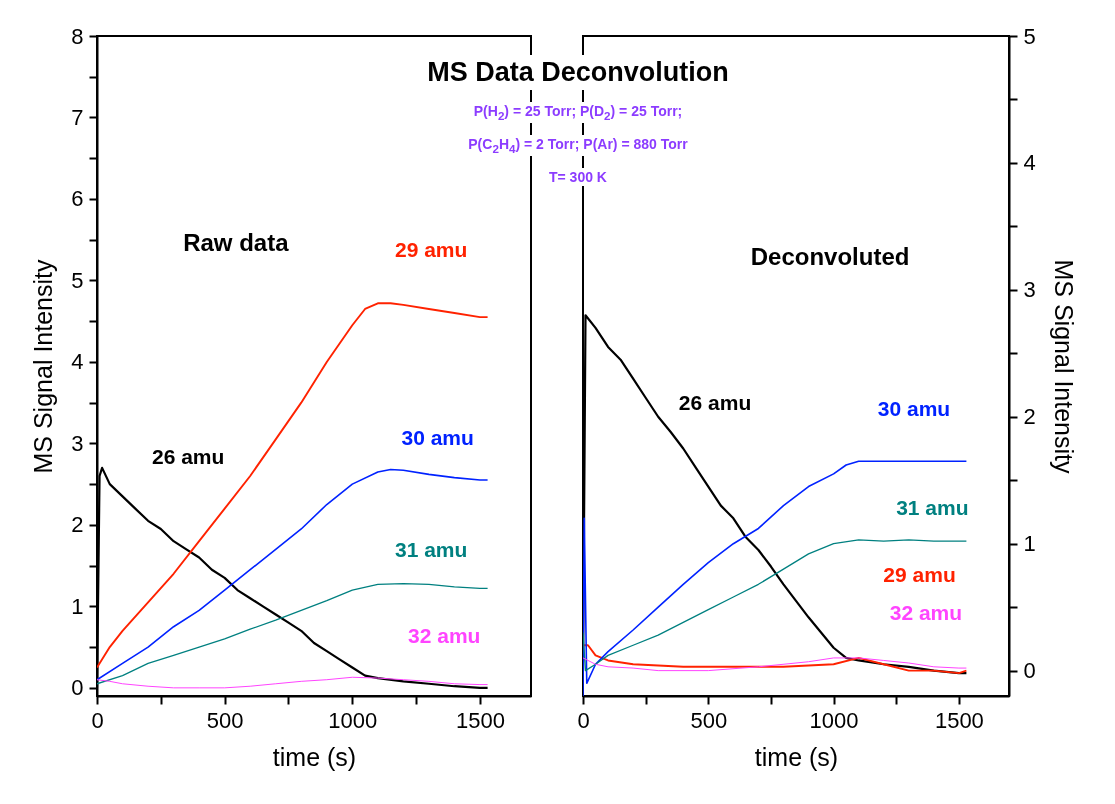 The width and height of the screenshot is (1115, 804). What do you see at coordinates (77, 117) in the screenshot?
I see `y-tick-label: 7` at bounding box center [77, 117].